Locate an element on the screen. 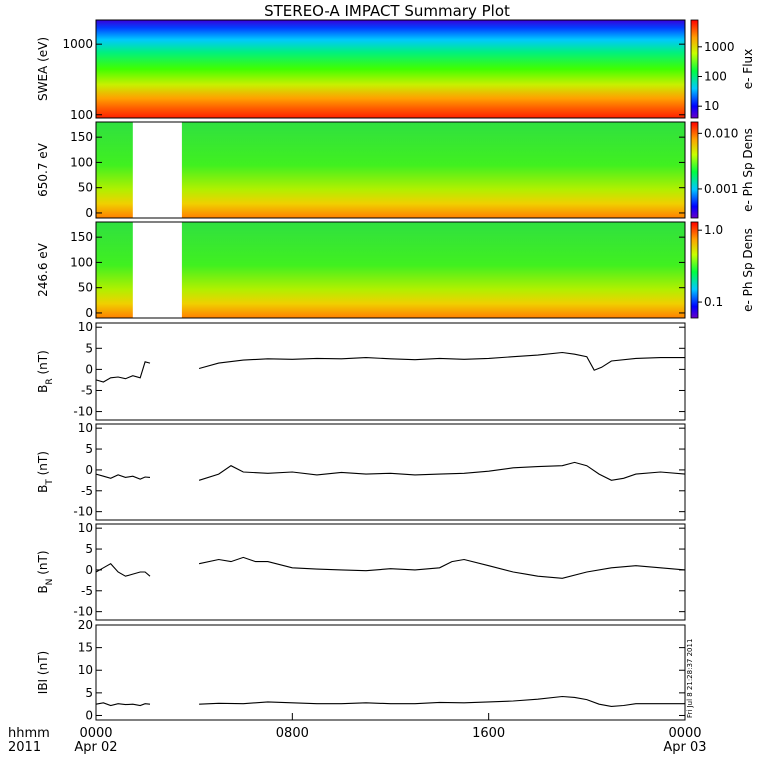 This screenshot has height=780, width=780. y-axis-label: BR (nT) is located at coordinates (45, 371).